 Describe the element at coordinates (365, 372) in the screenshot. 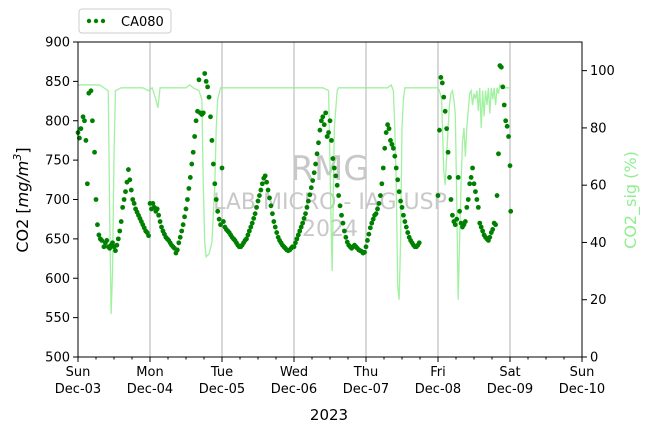

I see `x-tick-label-weekday: Thu` at that location.